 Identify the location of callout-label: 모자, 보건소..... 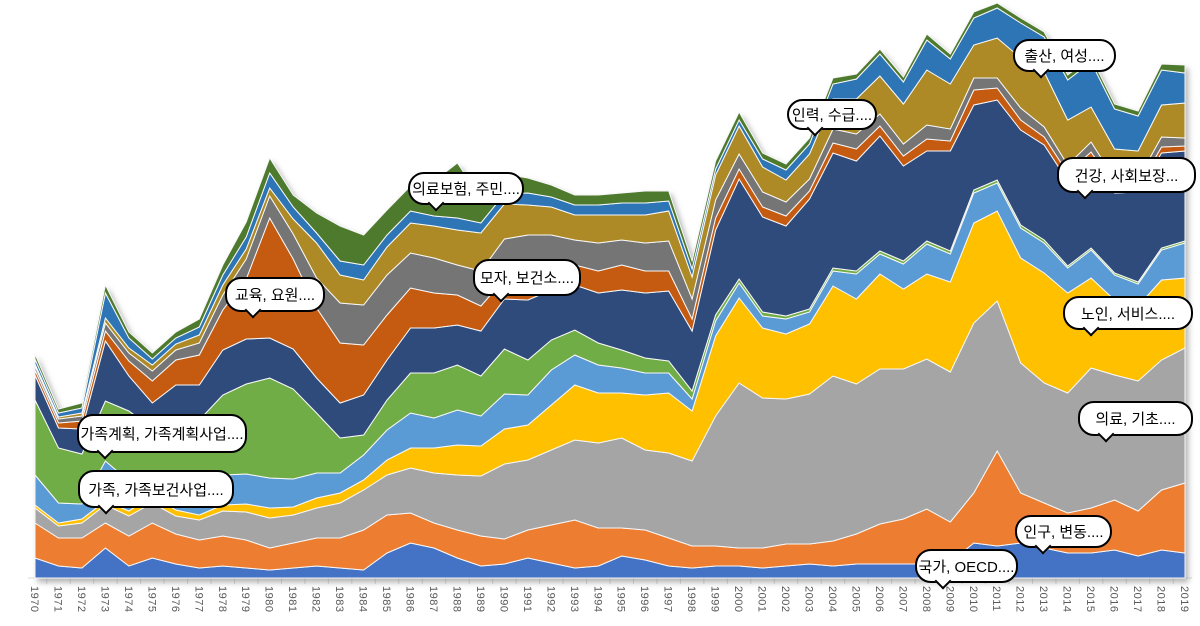
(526, 278).